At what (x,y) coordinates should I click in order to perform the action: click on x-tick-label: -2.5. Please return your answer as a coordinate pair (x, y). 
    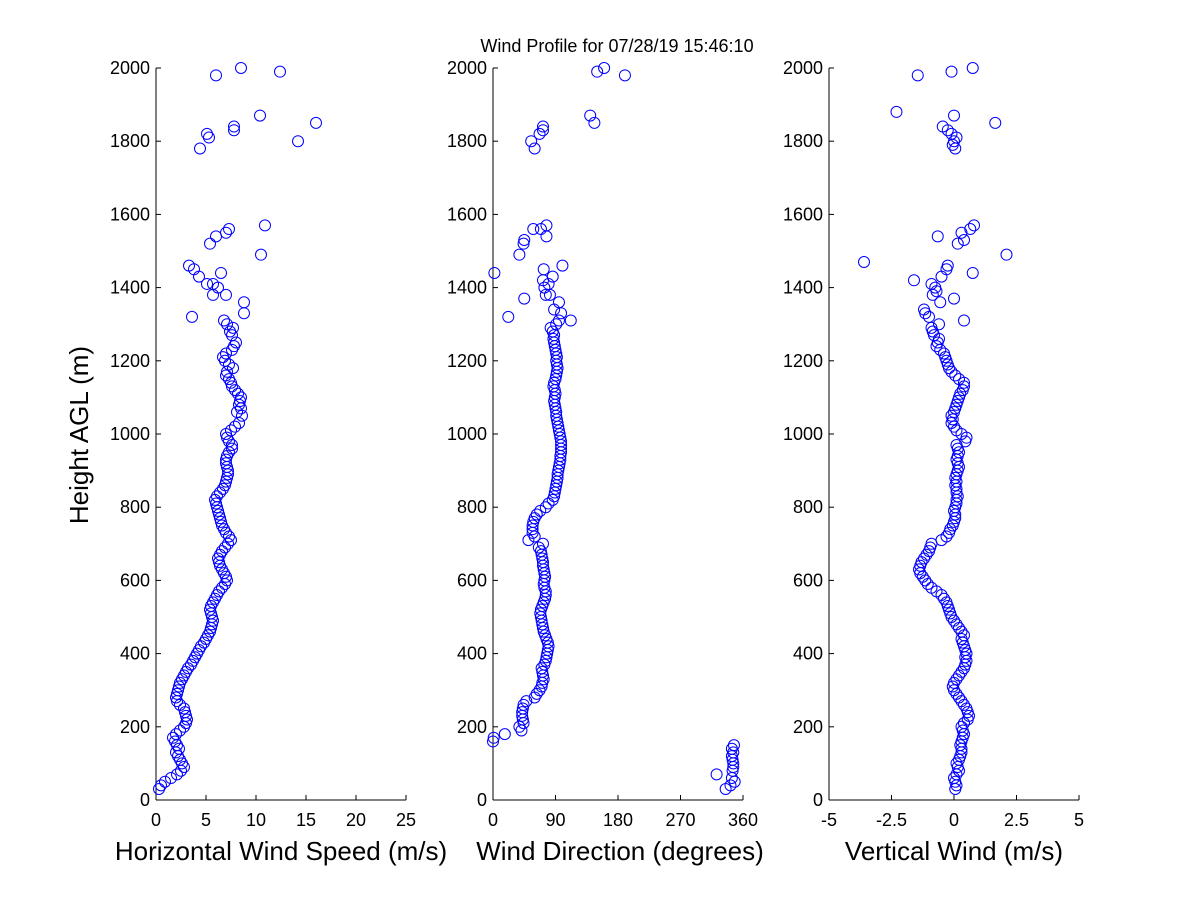
    Looking at the image, I should click on (891, 820).